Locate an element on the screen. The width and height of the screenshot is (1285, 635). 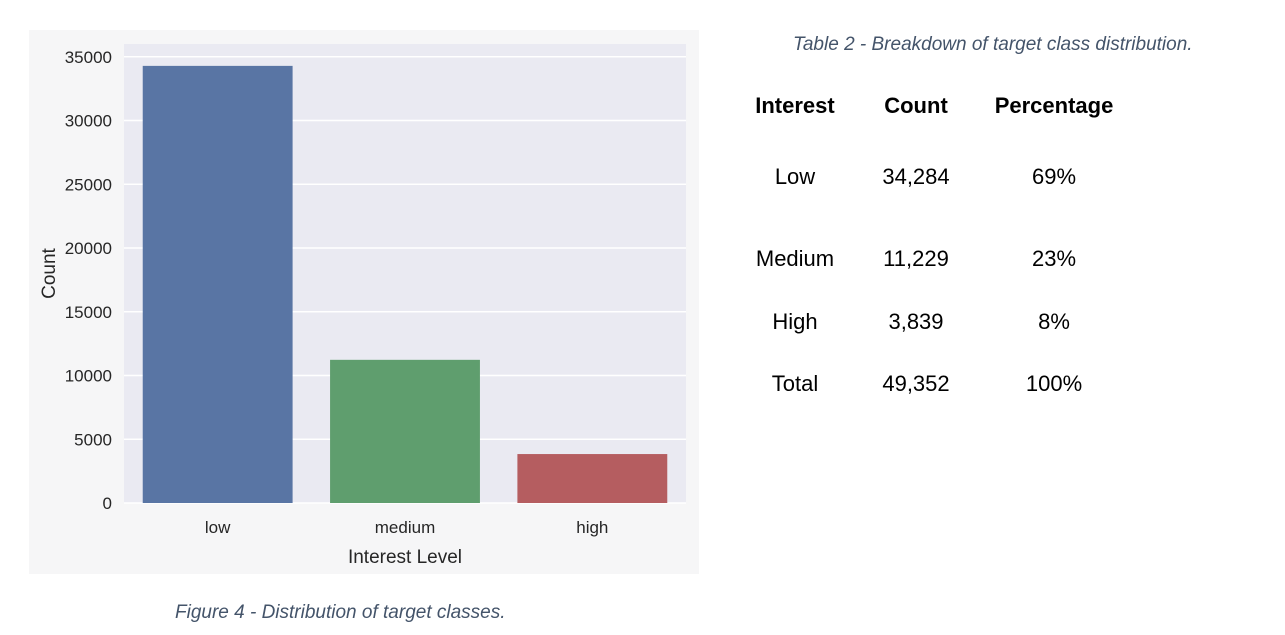
y-tick-label: 30000 is located at coordinates (88, 121).